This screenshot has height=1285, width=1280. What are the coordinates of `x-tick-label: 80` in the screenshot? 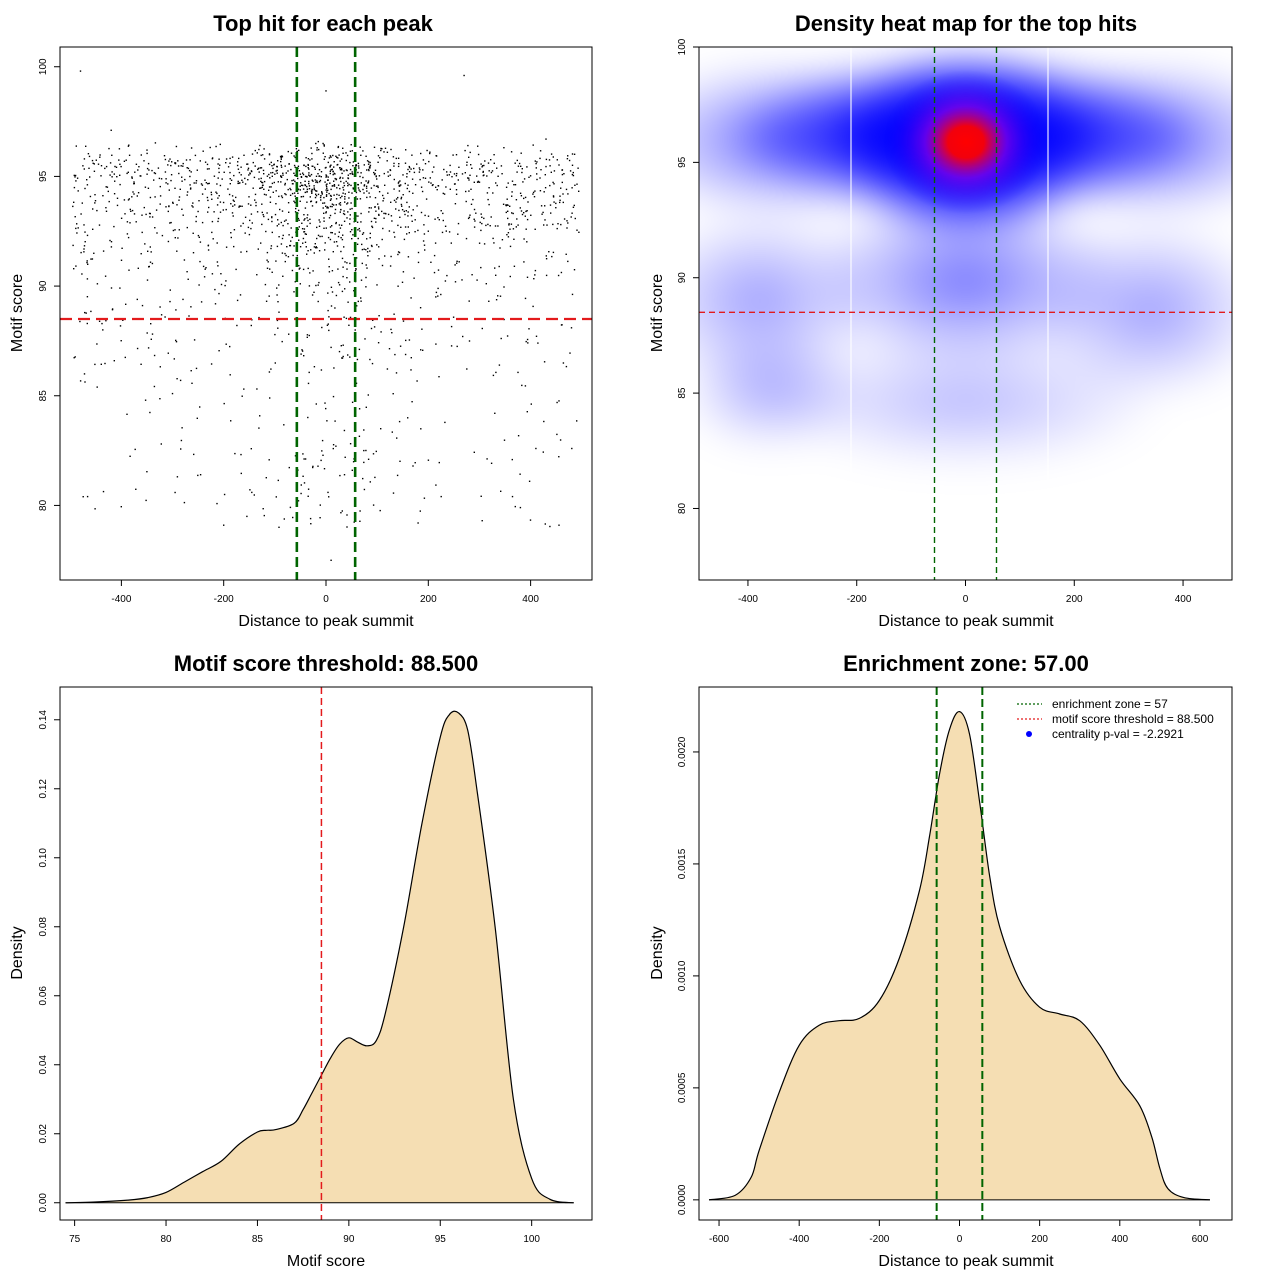 It's located at (166, 1239).